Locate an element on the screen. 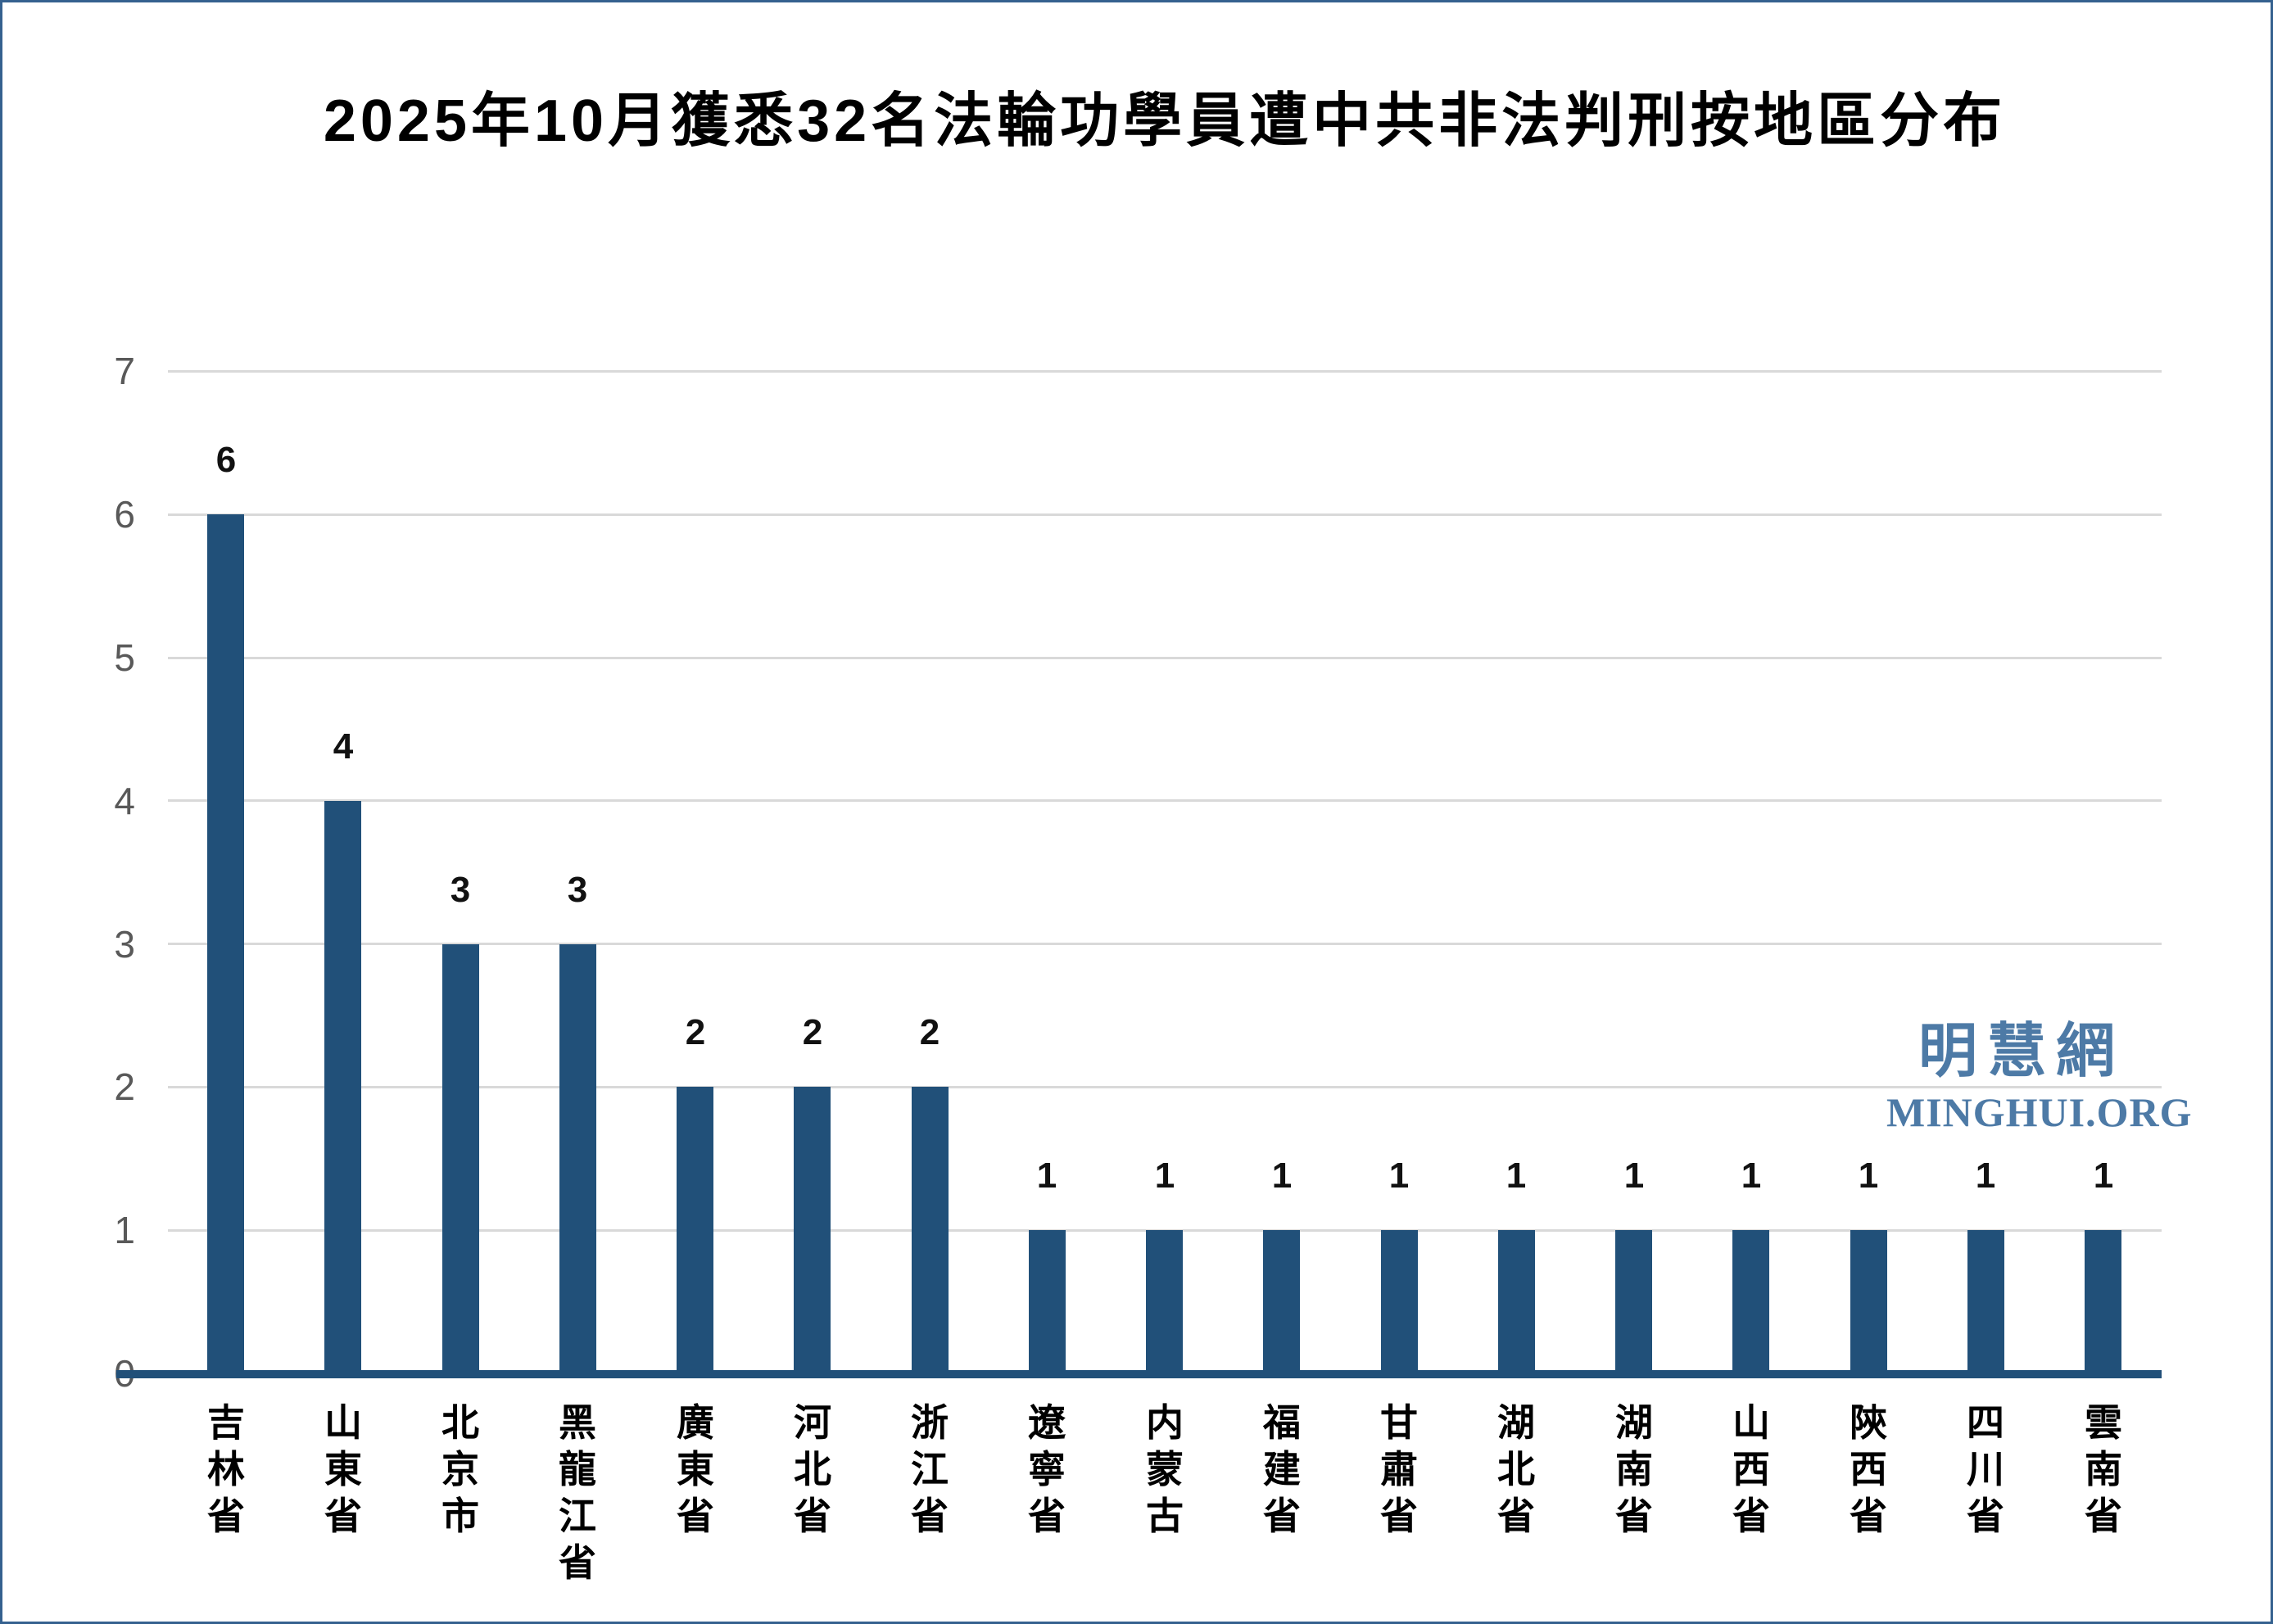  x-category-char: 京 is located at coordinates (460, 1470).